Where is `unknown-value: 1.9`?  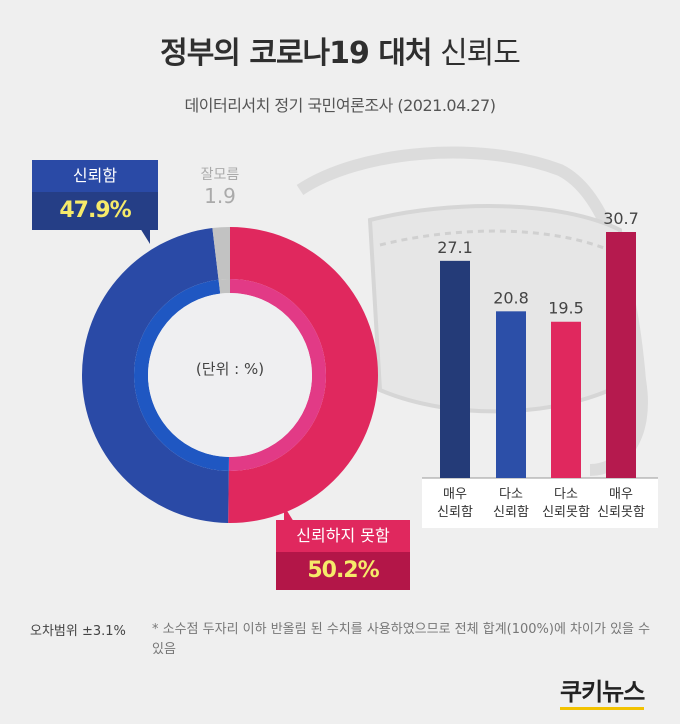 unknown-value: 1.9 is located at coordinates (220, 196).